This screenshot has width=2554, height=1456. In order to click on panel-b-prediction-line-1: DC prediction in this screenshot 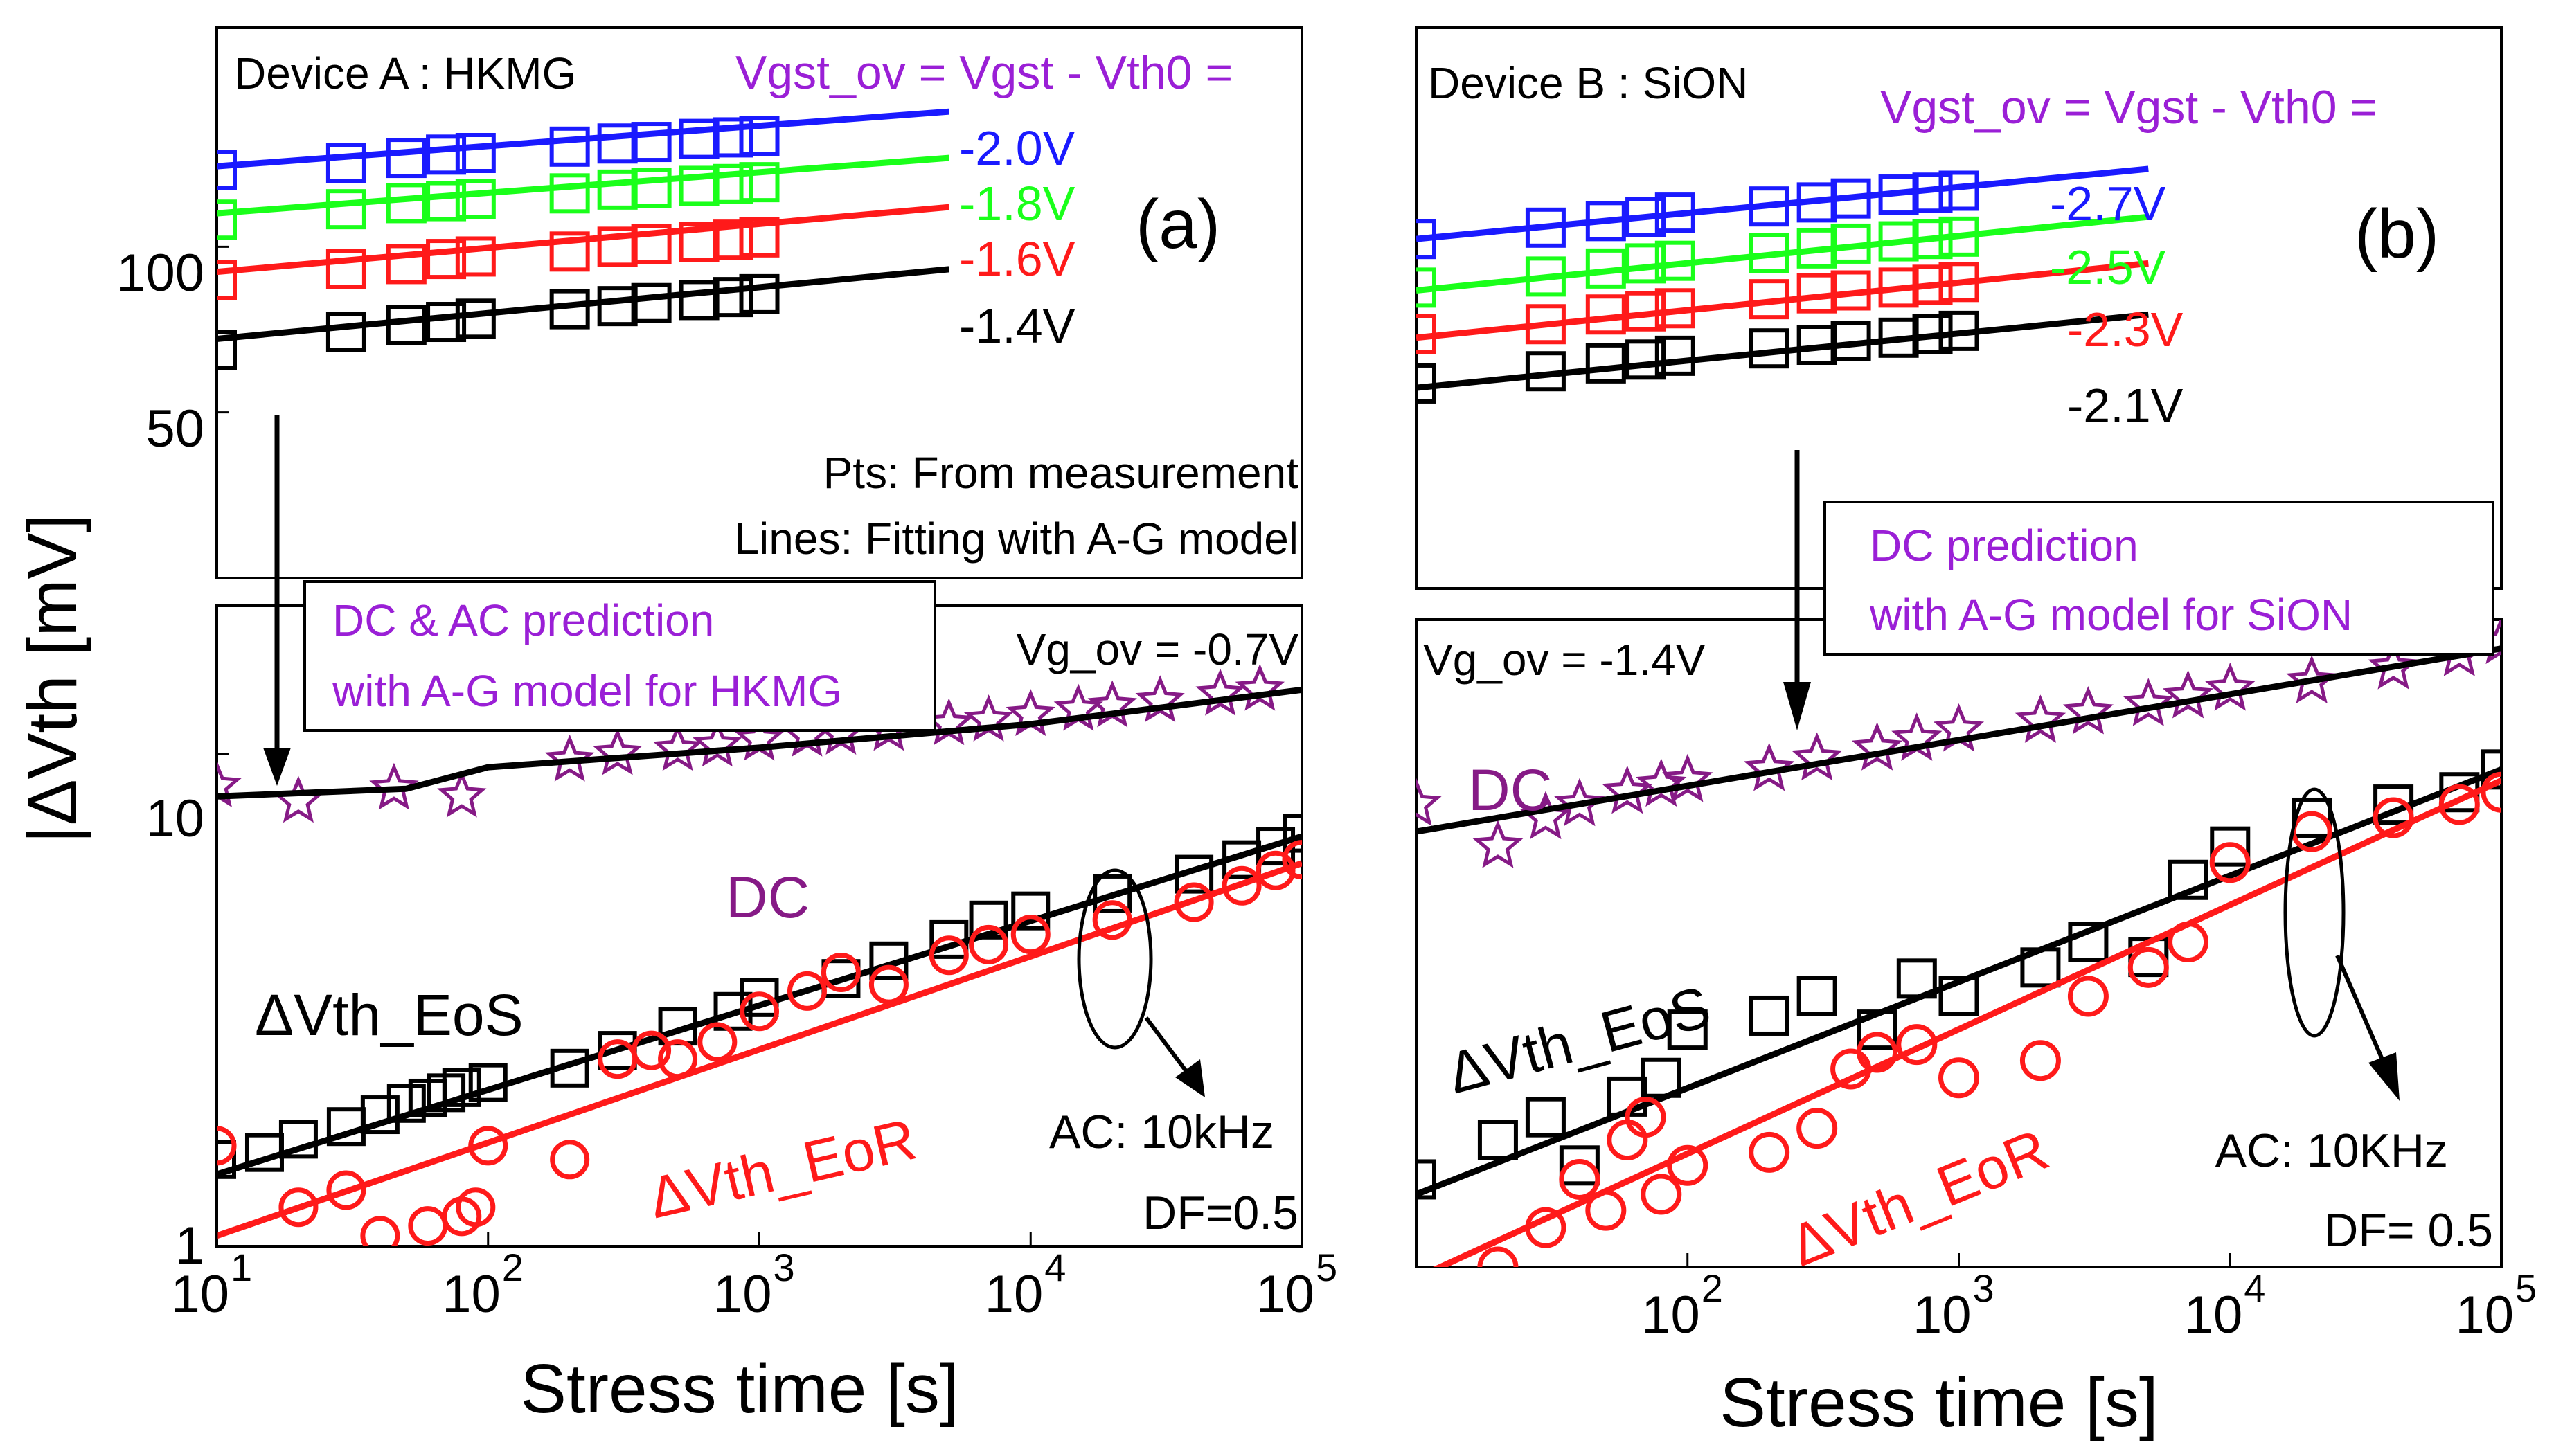, I will do `click(2004, 545)`.